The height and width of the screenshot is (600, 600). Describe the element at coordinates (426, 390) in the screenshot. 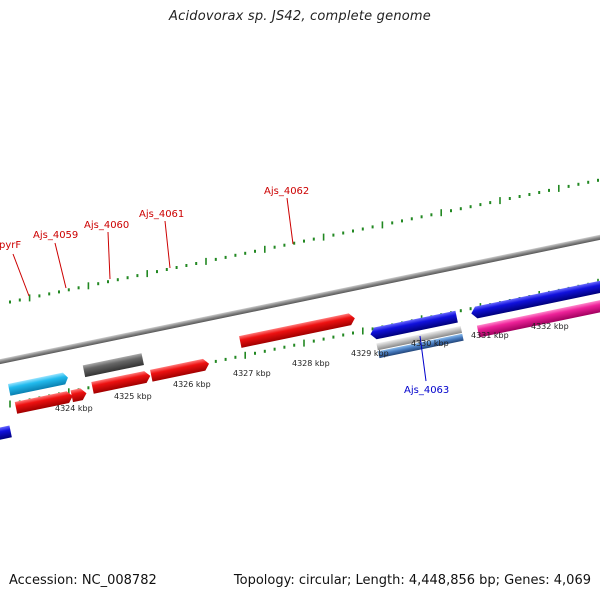

I see `gene-label-Ajs_4063: Ajs_4063` at that location.